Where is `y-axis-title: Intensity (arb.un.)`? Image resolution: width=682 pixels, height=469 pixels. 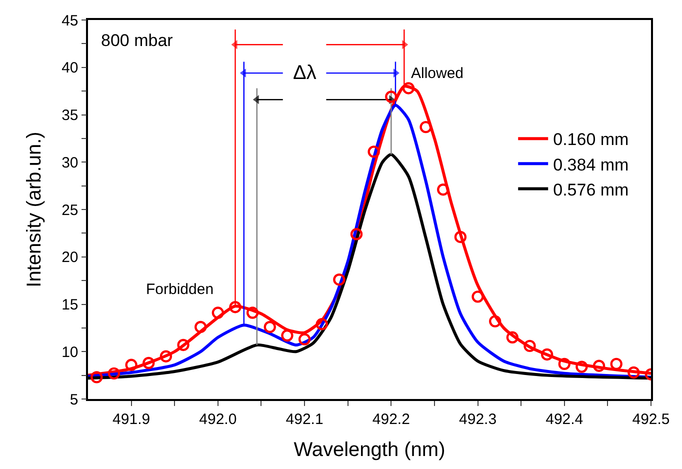 y-axis-title: Intensity (arb.un.) is located at coordinates (35, 210).